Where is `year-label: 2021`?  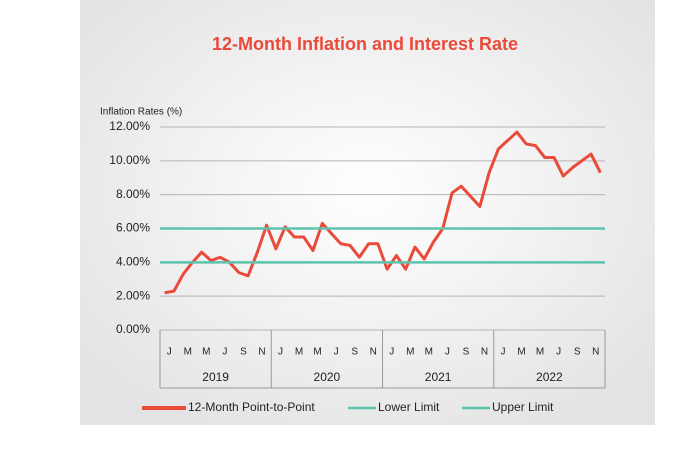
year-label: 2021 is located at coordinates (438, 377).